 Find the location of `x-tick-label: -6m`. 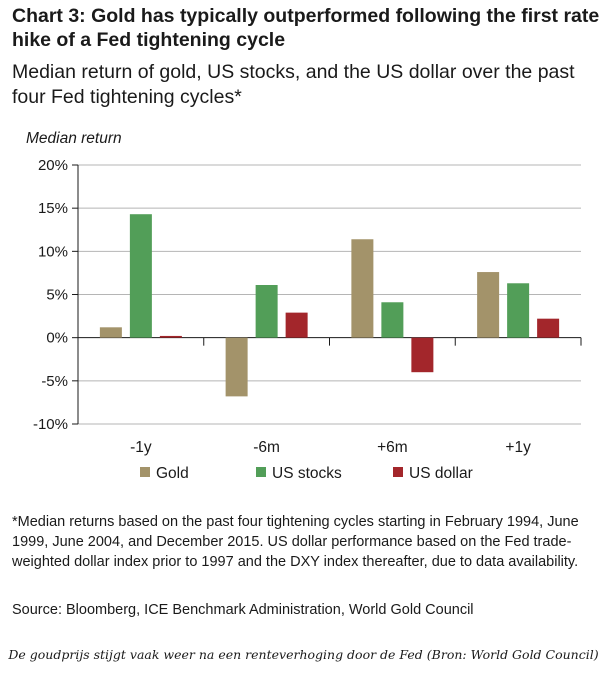

x-tick-label: -6m is located at coordinates (266, 447).